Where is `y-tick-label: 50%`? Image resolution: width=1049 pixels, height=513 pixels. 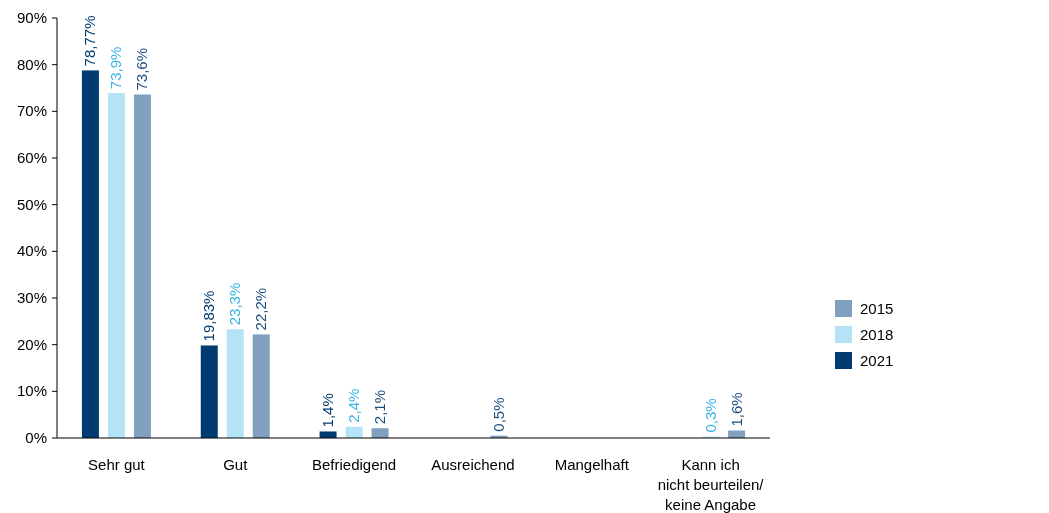
y-tick-label: 50% is located at coordinates (31, 204).